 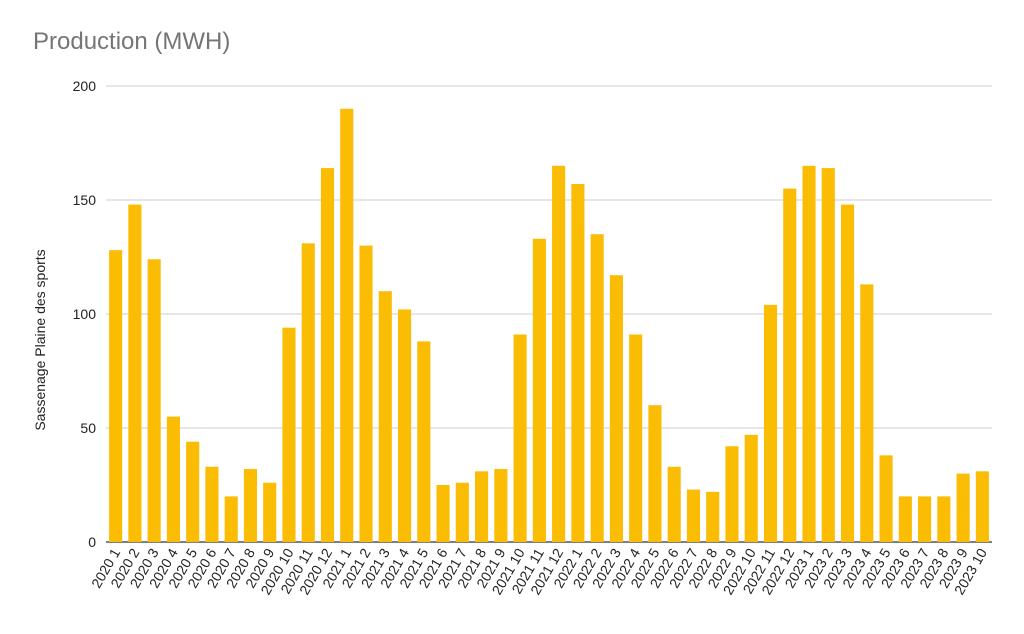 I want to click on y-tick-label: 50, so click(x=88, y=428).